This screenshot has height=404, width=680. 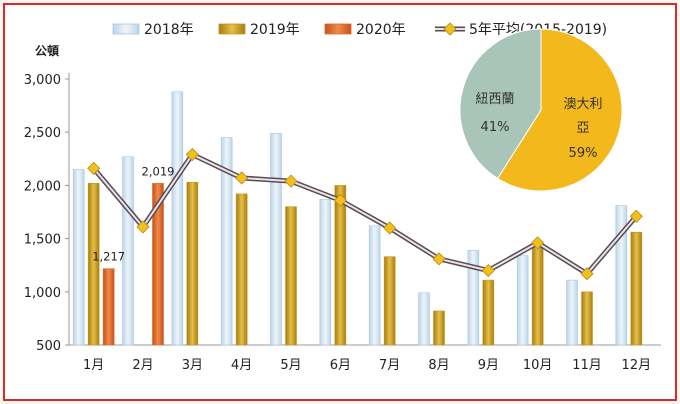 I want to click on x-tick-label: 4月, so click(x=241, y=365).